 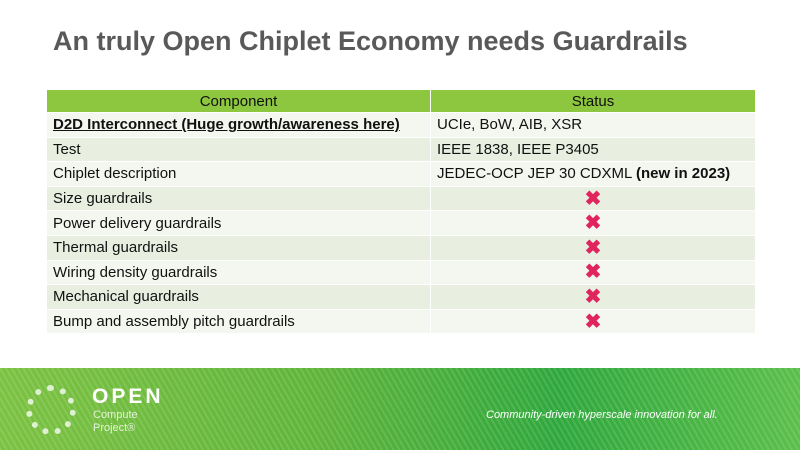 I want to click on component-cell: Chiplet description, so click(x=238, y=174).